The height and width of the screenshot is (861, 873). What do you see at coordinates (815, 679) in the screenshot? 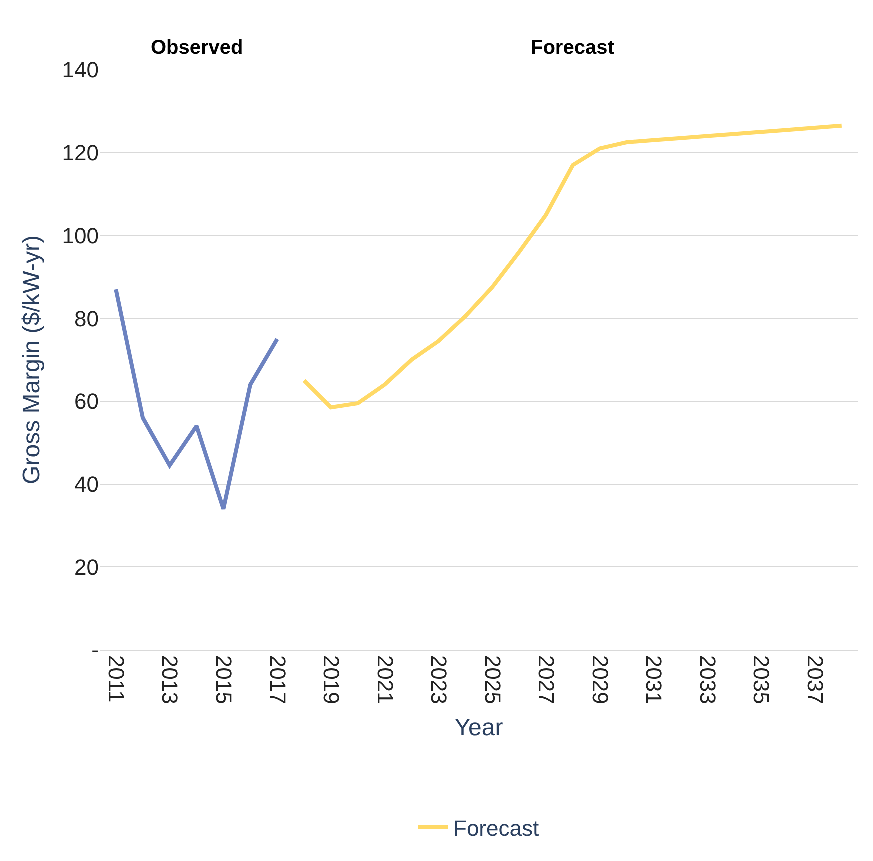
I see `x-tick-label: 2037` at bounding box center [815, 679].